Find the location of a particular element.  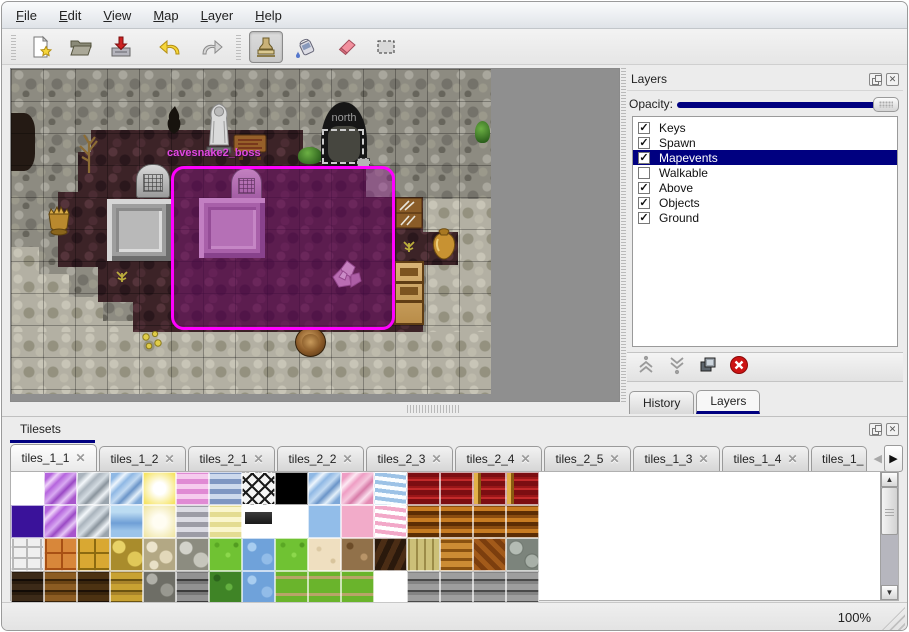

layer-row-walkable: Walkable is located at coordinates (765, 172).